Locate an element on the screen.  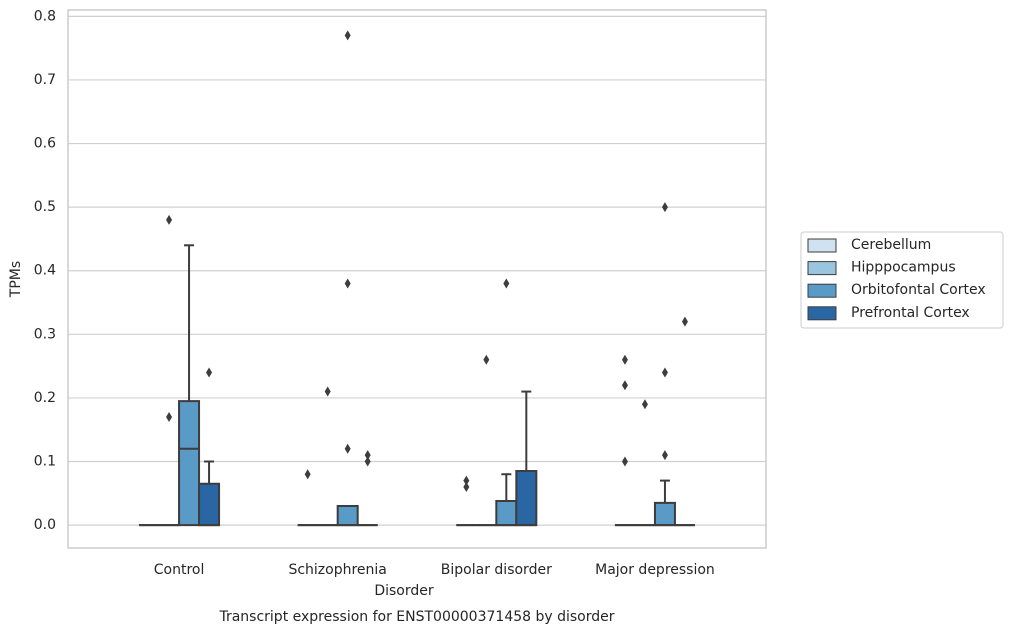
legend-label: Hipppocampus is located at coordinates (903, 268).